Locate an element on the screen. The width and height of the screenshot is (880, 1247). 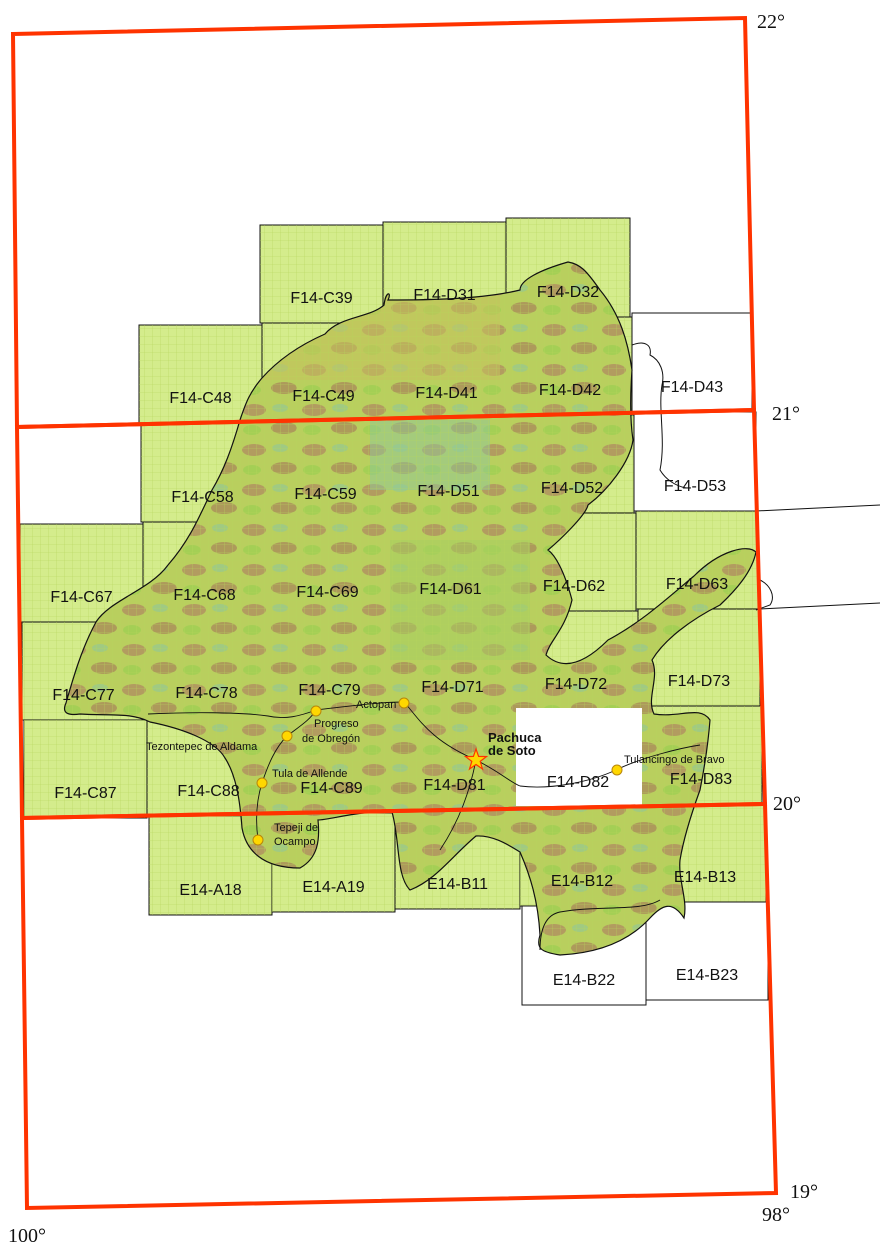
city-label-tepeji-1: Tepeji de is located at coordinates (296, 828).